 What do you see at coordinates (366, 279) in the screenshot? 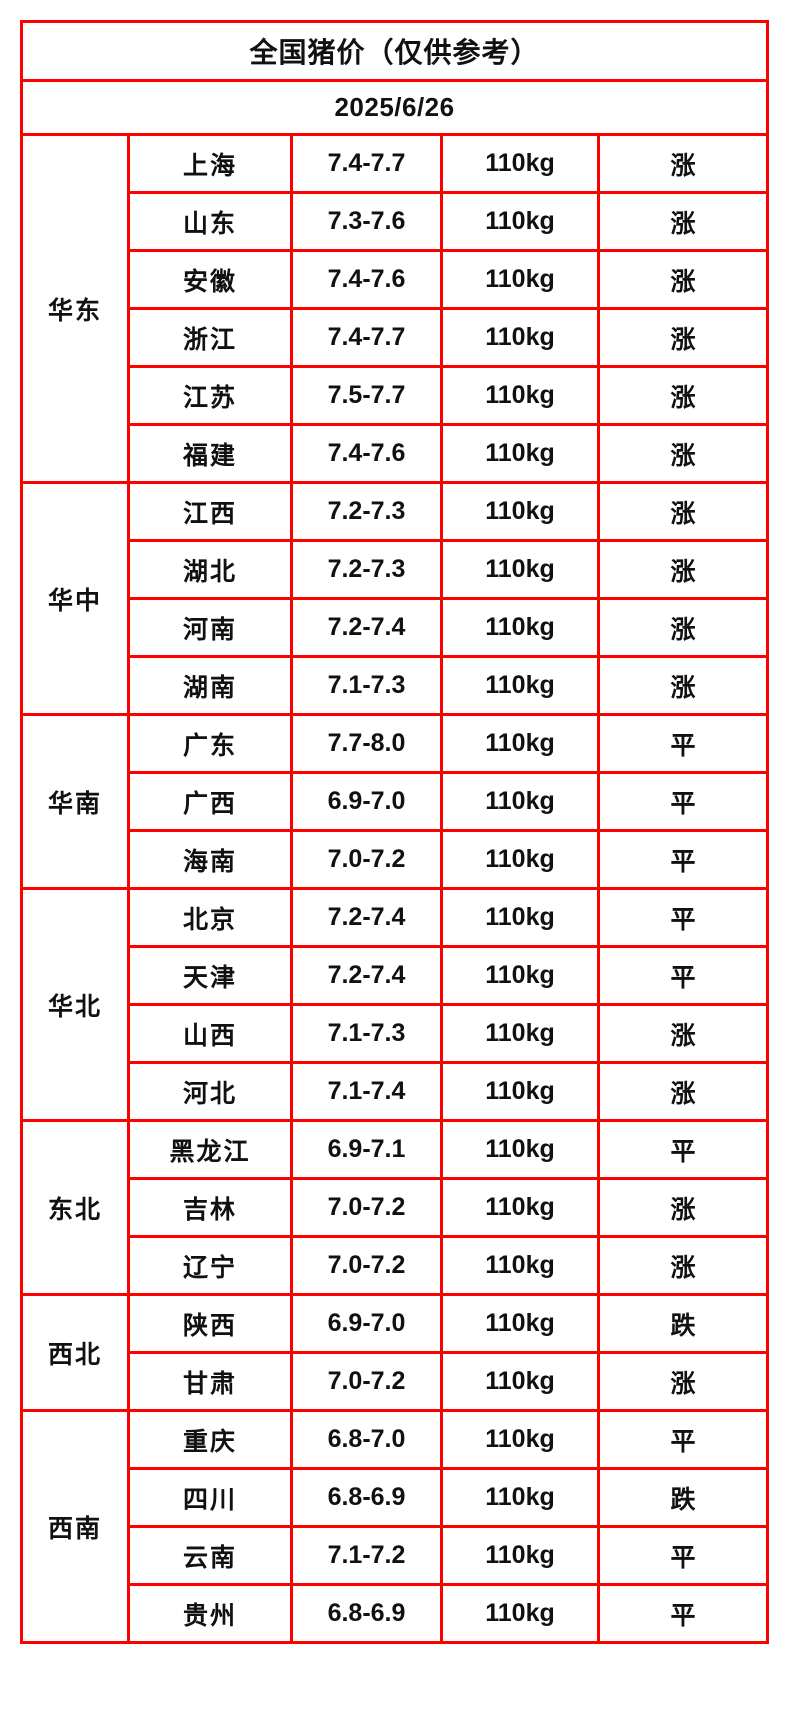
I see `price-range: 7.4-7.6` at bounding box center [366, 279].